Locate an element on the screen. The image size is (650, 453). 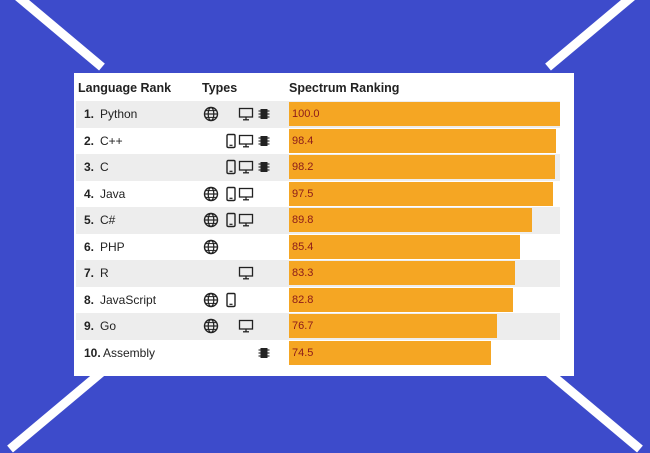
rank-number: 1. is located at coordinates (89, 114).